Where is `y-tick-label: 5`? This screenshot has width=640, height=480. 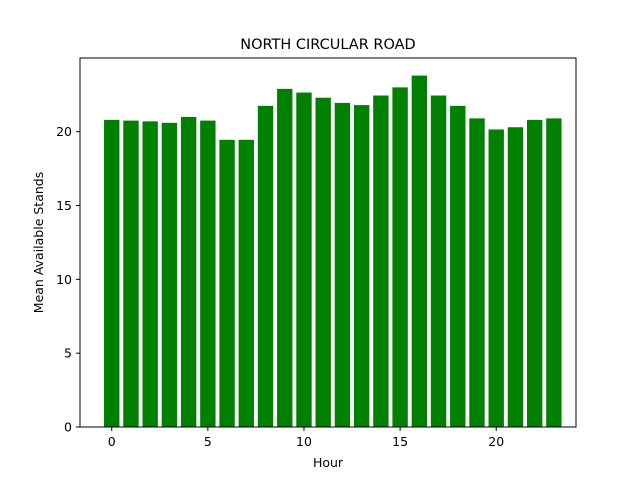 y-tick-label: 5 is located at coordinates (68, 353).